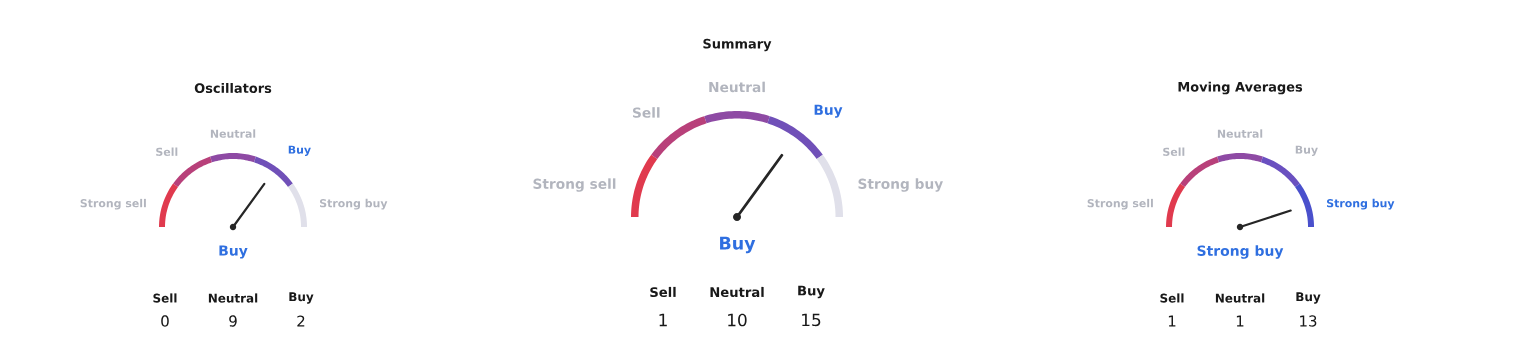 The height and width of the screenshot is (360, 1520). Describe the element at coordinates (737, 45) in the screenshot. I see `chart-title: Summary` at that location.